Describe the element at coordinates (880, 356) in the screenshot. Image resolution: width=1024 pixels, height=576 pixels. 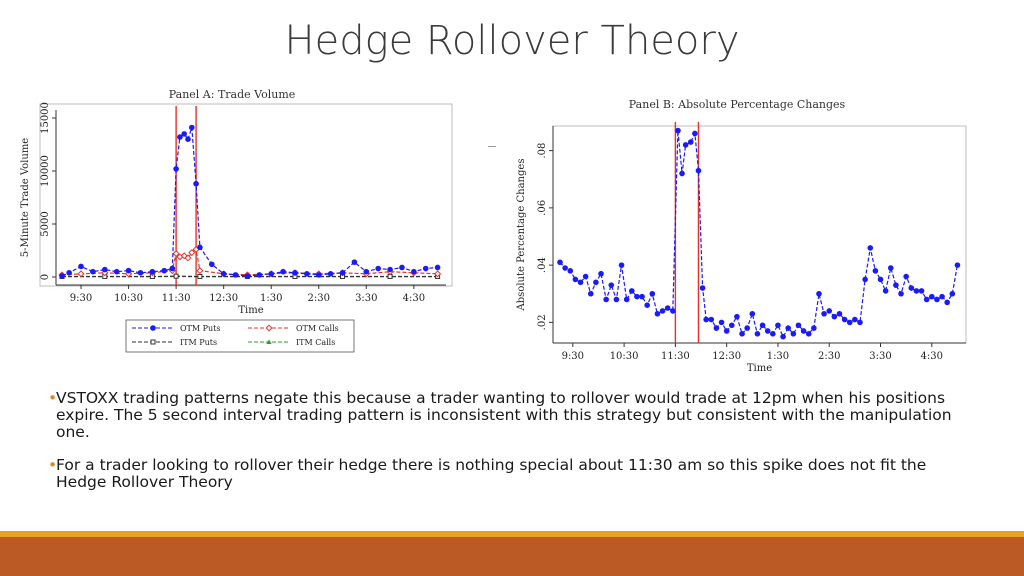
I see `x-tick-label: 3:30` at that location.